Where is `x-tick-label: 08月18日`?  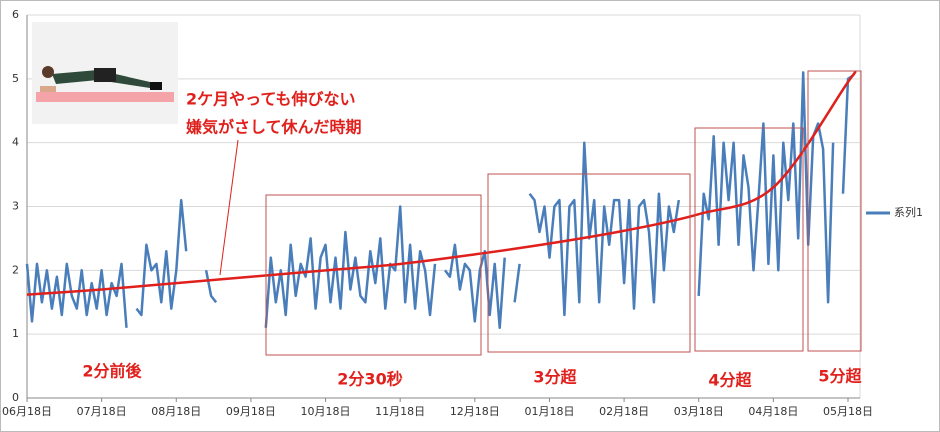
x-tick-label: 08月18日 is located at coordinates (176, 411).